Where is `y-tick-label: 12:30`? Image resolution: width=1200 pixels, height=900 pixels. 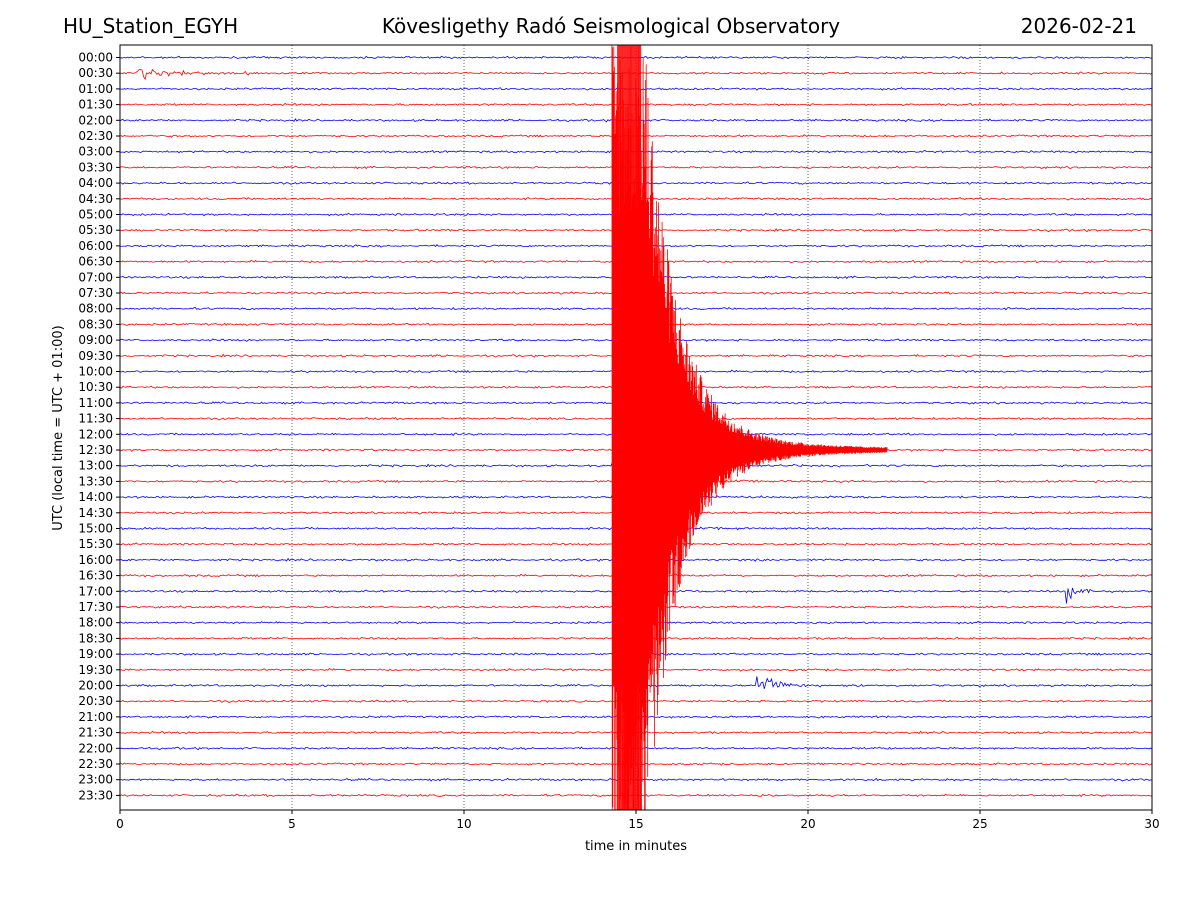
y-tick-label: 12:30 is located at coordinates (95, 450).